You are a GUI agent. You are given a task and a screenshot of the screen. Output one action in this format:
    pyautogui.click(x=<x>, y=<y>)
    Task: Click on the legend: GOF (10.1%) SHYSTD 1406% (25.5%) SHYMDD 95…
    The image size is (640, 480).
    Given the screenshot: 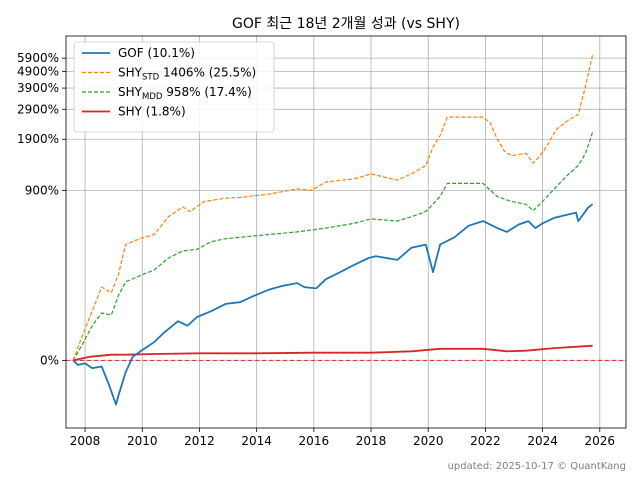 What is the action you would take?
    pyautogui.click(x=174, y=87)
    